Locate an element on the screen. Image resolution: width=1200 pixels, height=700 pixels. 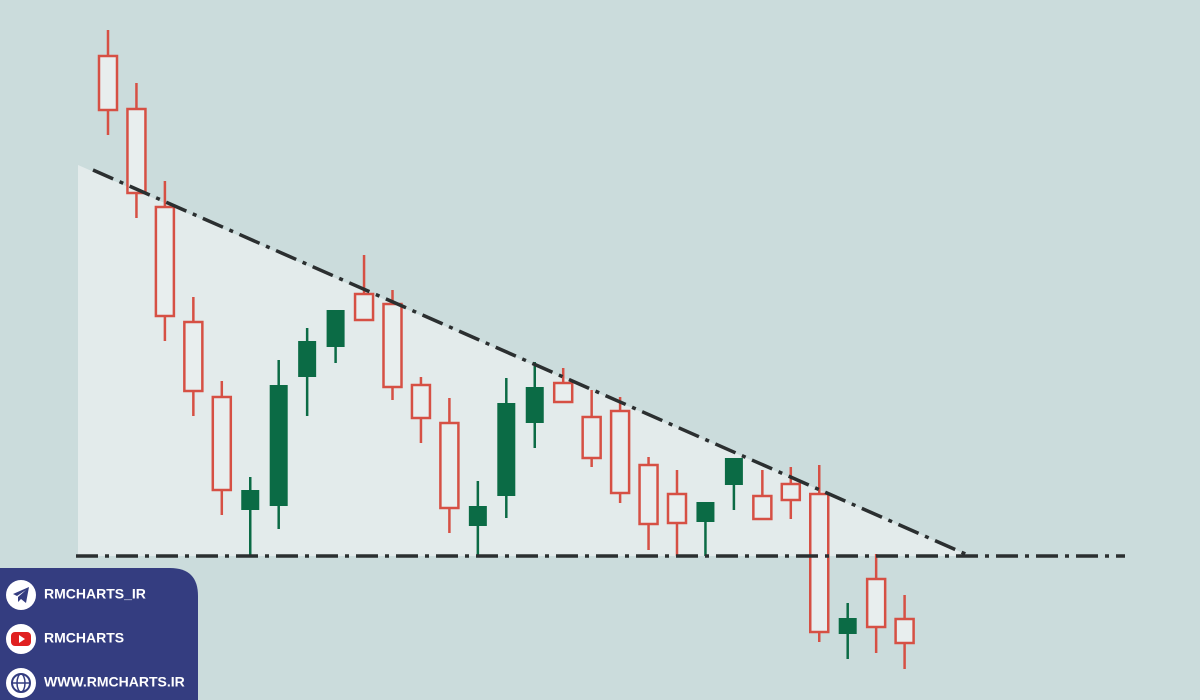
social-telegram: RMCHARTS_IR is located at coordinates (95, 594).